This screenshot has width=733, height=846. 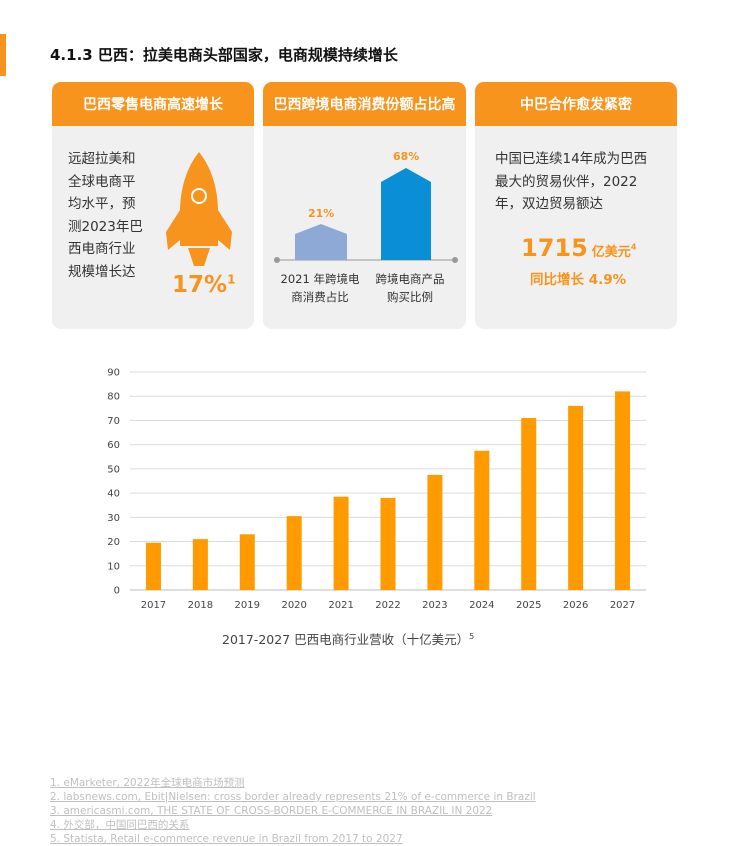 I want to click on growth-percent: 17%1, so click(x=203, y=285).